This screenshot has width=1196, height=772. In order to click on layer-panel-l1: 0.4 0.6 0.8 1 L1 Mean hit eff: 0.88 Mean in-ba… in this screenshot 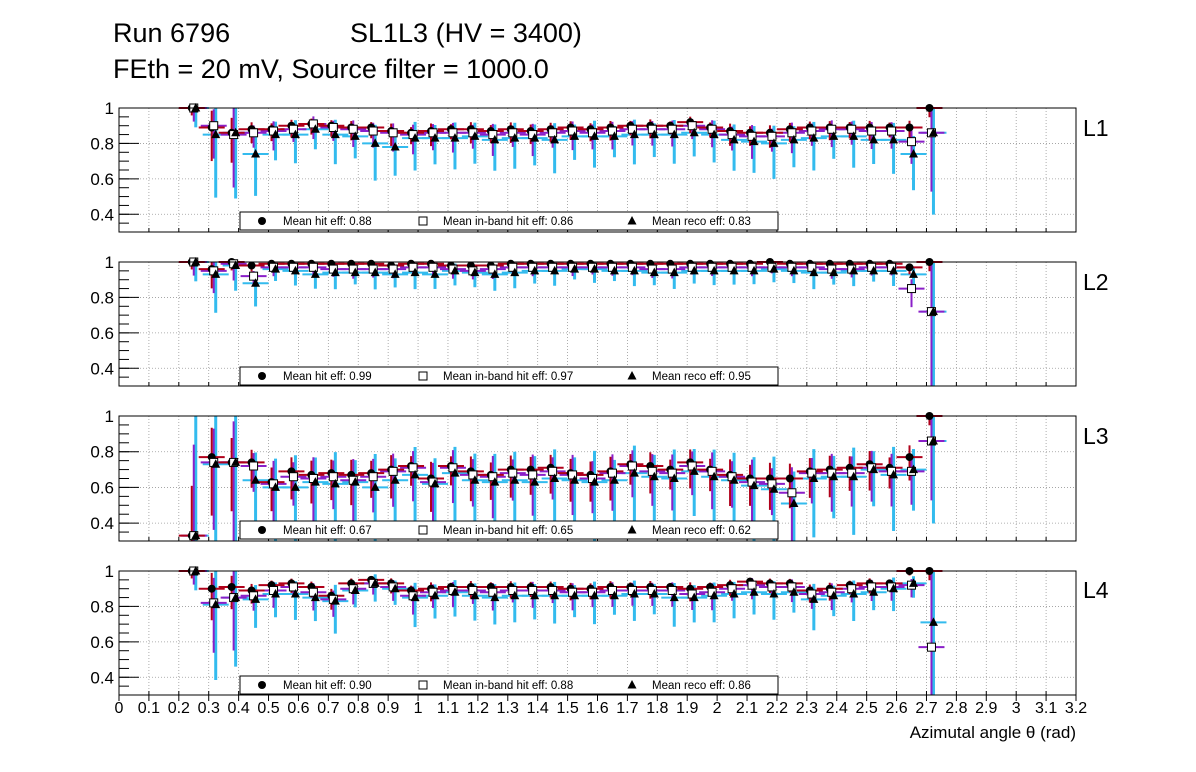, I will do `click(599, 166)`.